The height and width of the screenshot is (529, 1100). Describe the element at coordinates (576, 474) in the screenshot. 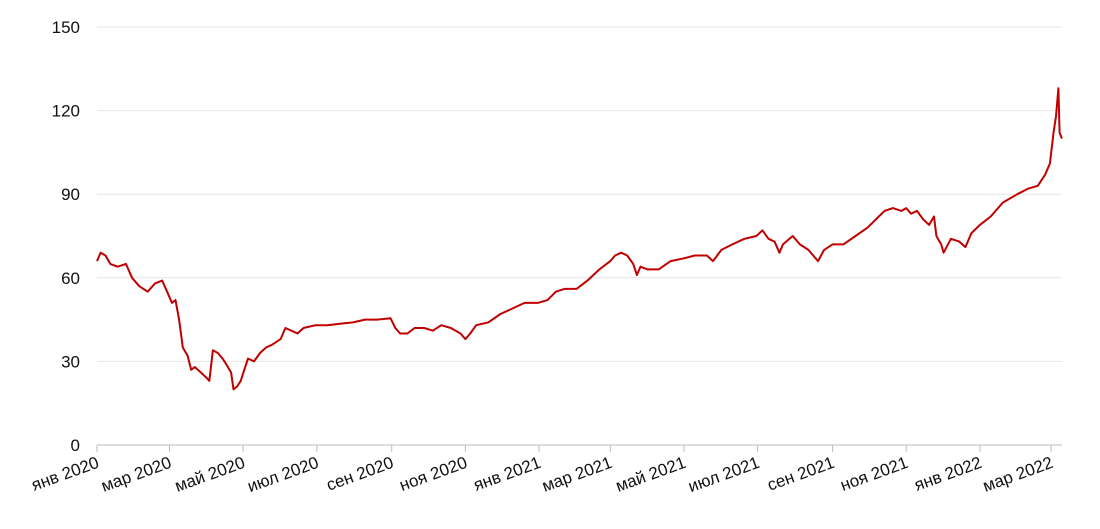

I see `x-tick-label: мар 2021` at that location.